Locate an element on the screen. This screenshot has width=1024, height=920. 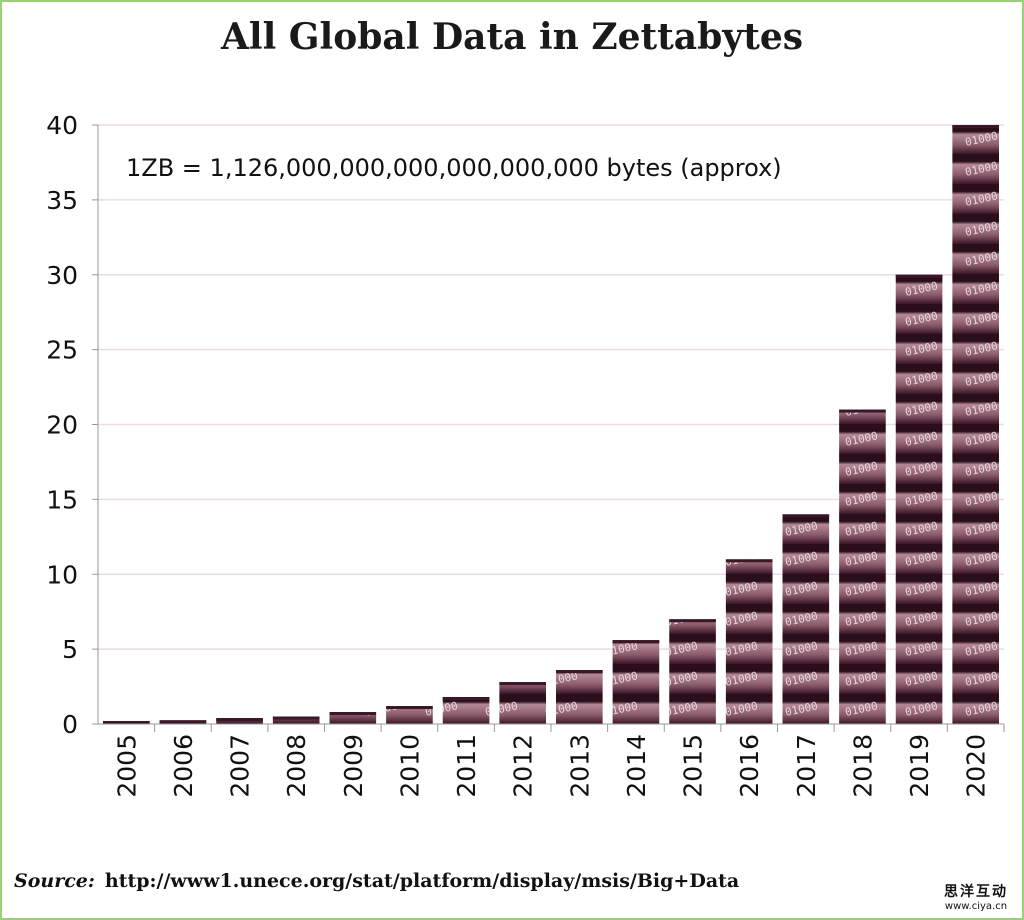
bar-top-2020 is located at coordinates (975, 126).